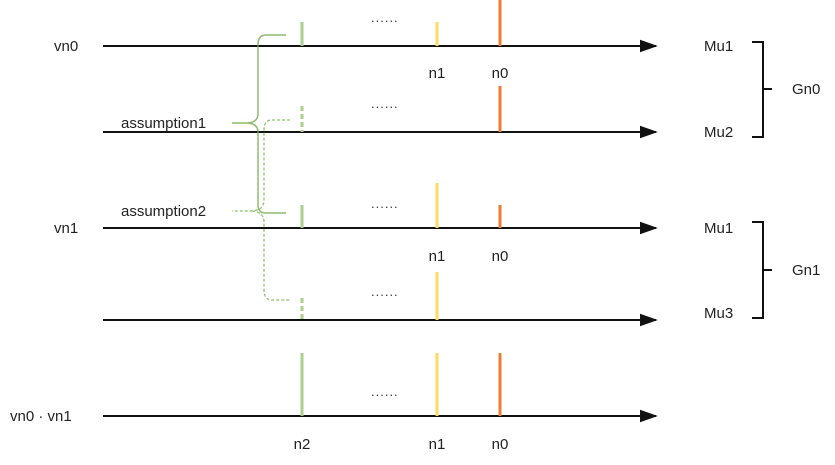  I want to click on assumption-1: assumption1, so click(203, 124).